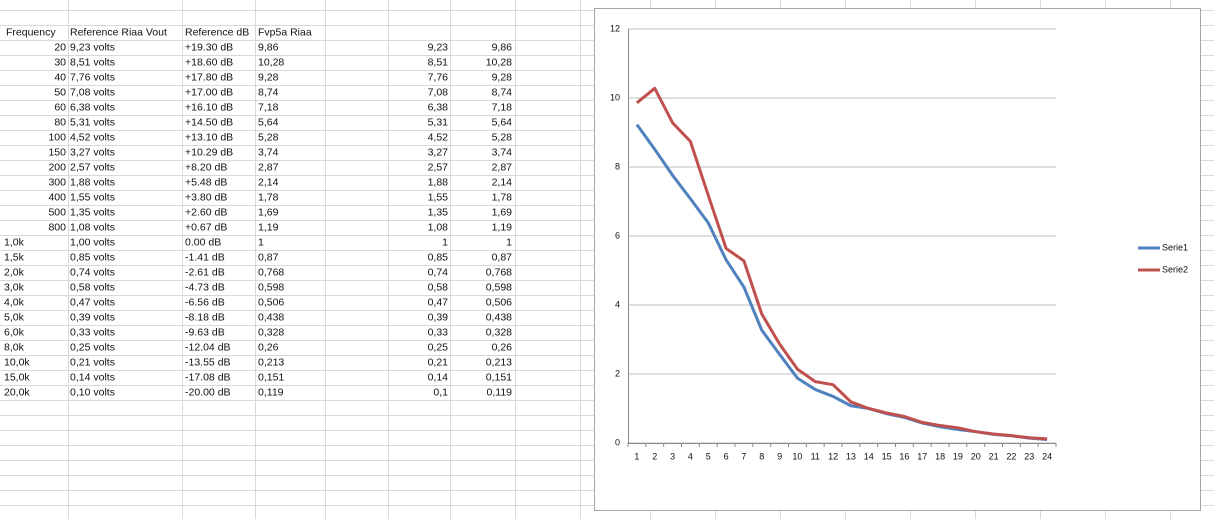 This screenshot has width=1214, height=519. What do you see at coordinates (271, 332) in the screenshot?
I see `cell: 0,328` at bounding box center [271, 332].